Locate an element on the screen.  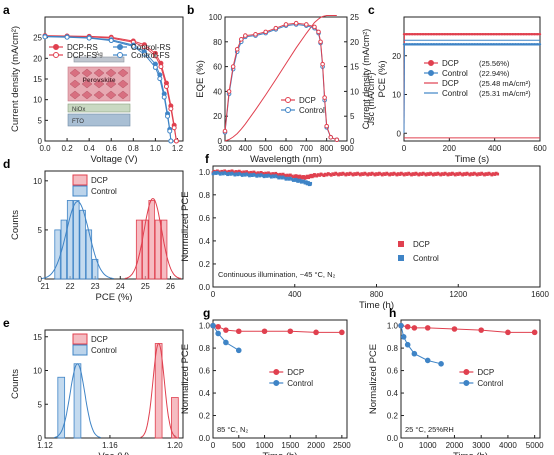
x-axis-label-f: Time (h) is located at coordinates (376, 305).